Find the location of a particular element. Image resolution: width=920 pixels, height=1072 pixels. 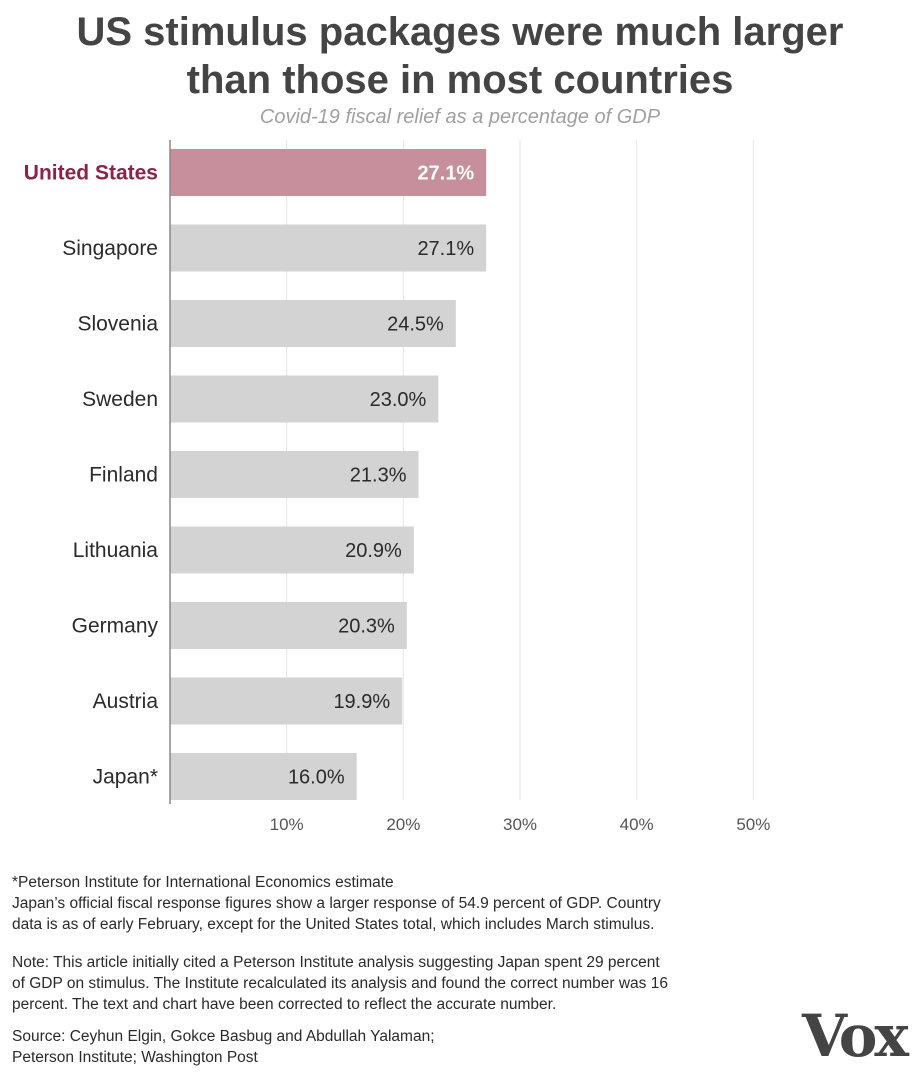

category-label: Japan* is located at coordinates (125, 777).